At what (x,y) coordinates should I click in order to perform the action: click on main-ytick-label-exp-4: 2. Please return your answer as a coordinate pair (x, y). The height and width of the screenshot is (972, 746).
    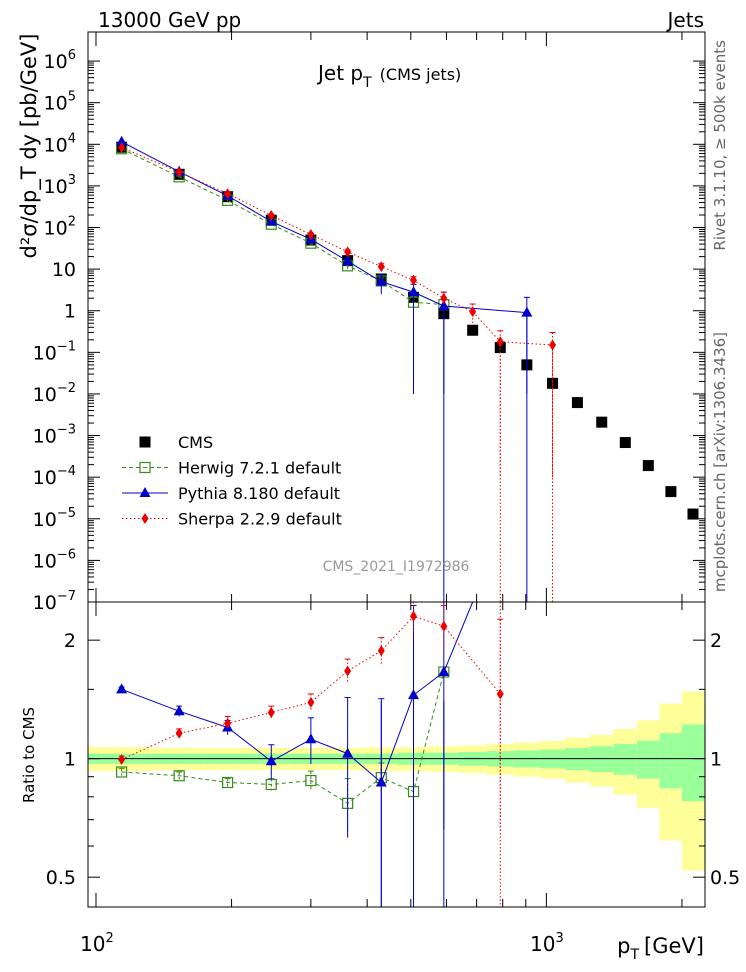
    Looking at the image, I should click on (72, 222).